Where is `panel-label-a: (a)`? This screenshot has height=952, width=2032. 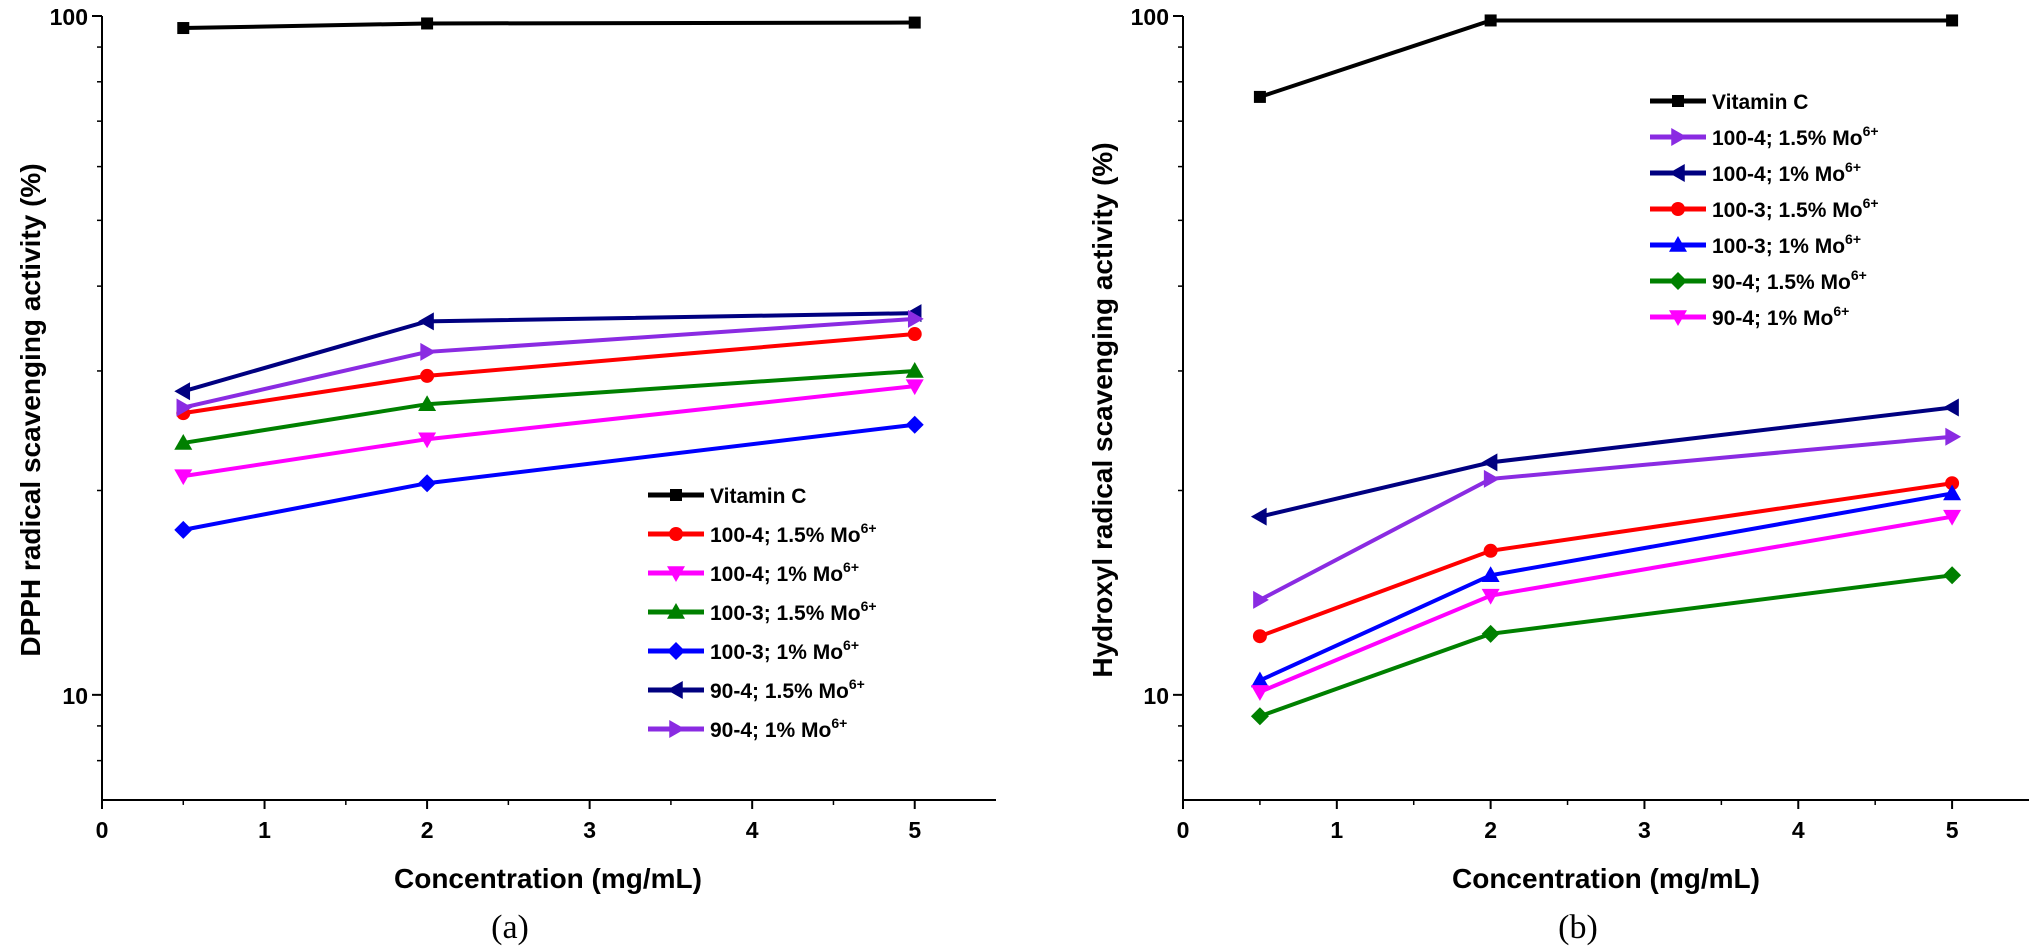 panel-label-a: (a) is located at coordinates (510, 927).